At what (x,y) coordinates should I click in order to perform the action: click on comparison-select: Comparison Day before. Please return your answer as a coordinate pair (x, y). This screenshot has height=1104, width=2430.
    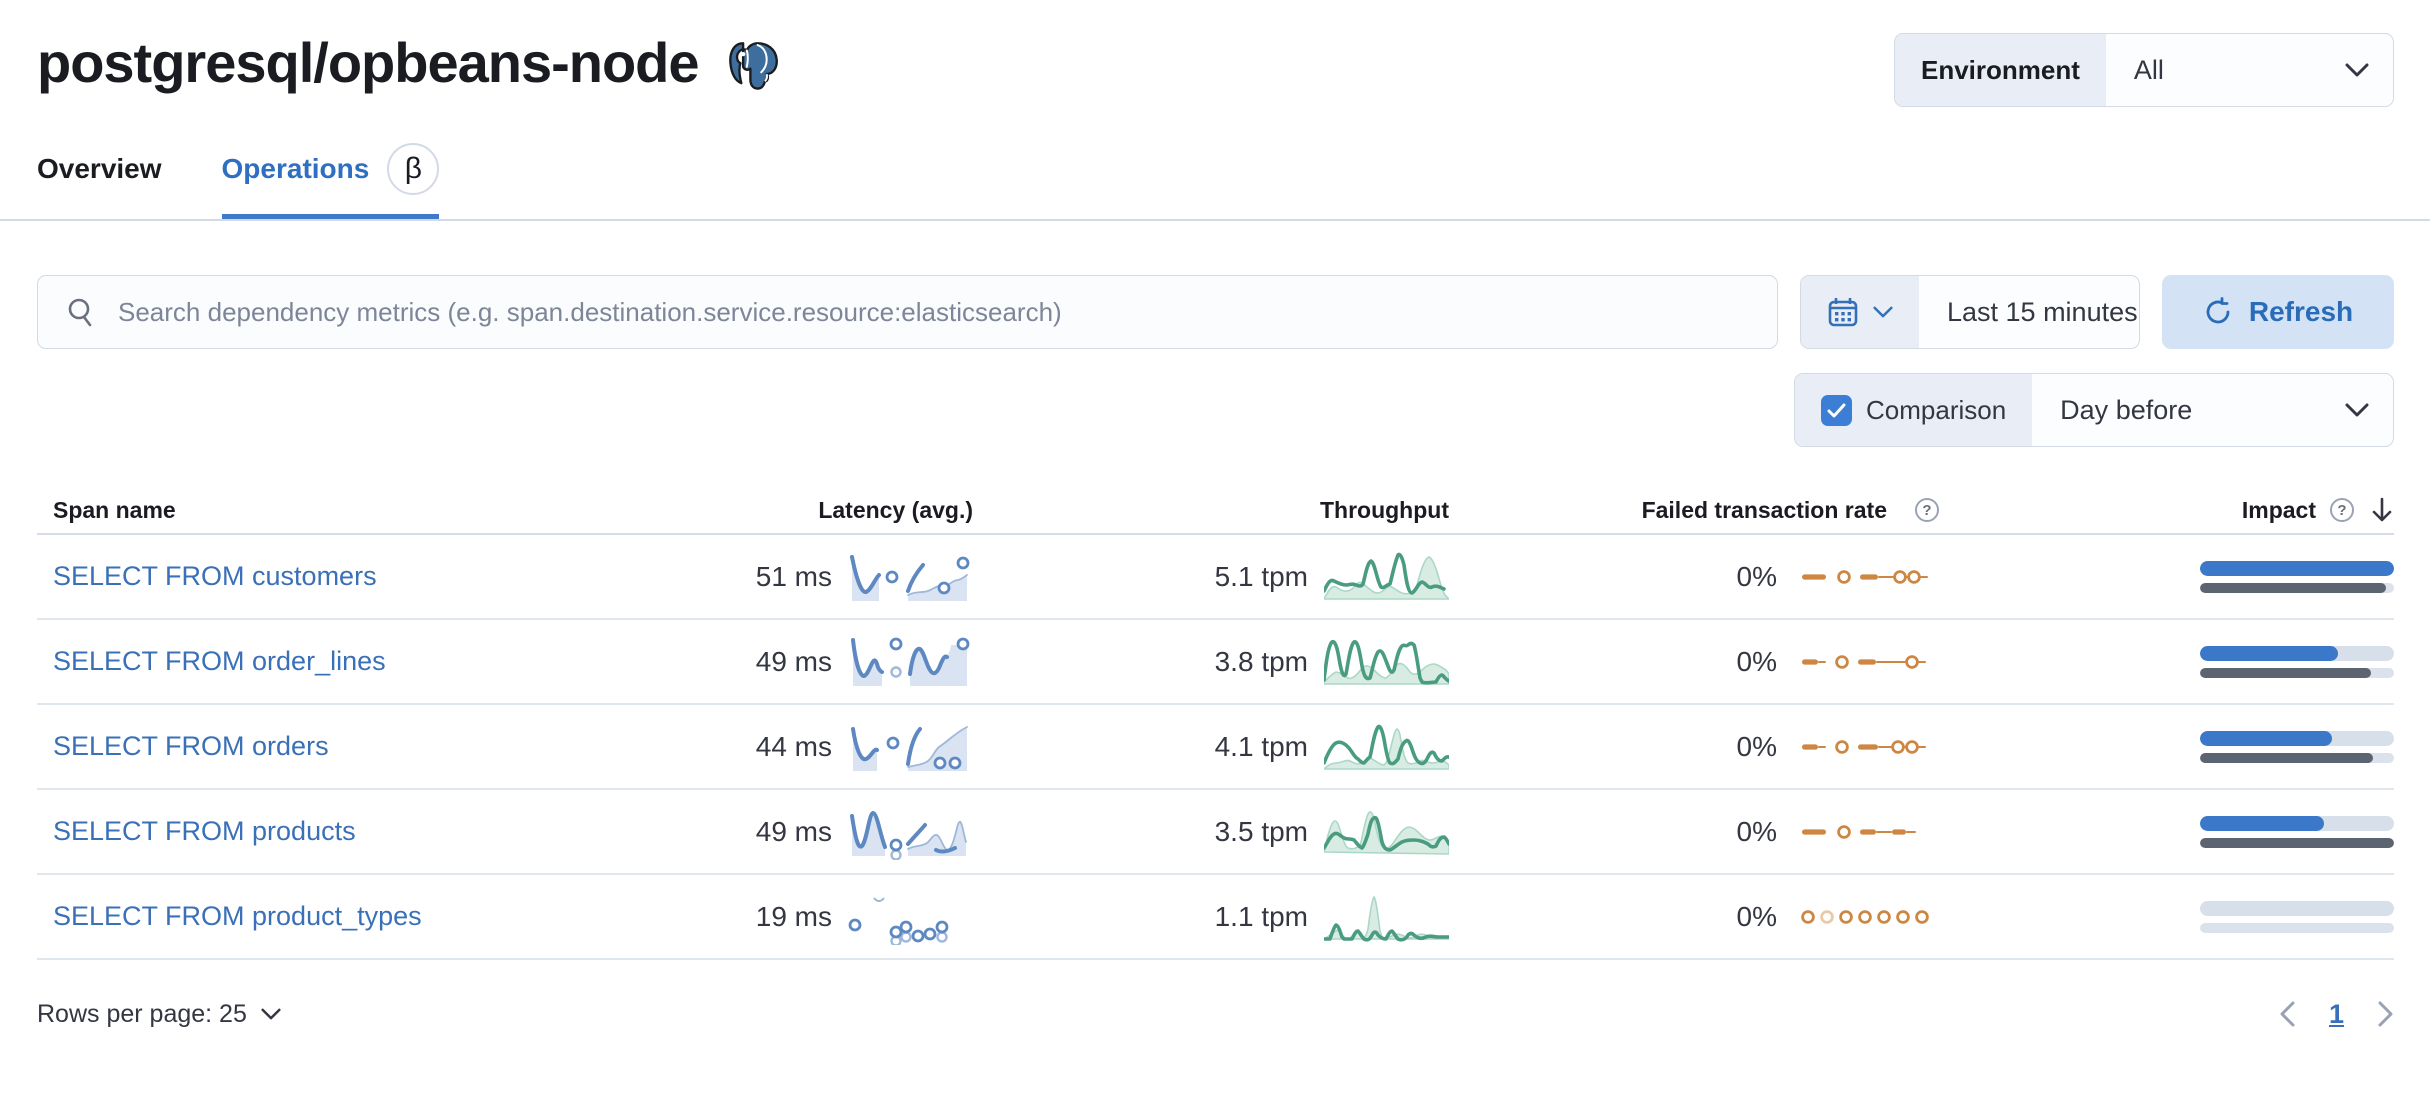
    Looking at the image, I should click on (2094, 410).